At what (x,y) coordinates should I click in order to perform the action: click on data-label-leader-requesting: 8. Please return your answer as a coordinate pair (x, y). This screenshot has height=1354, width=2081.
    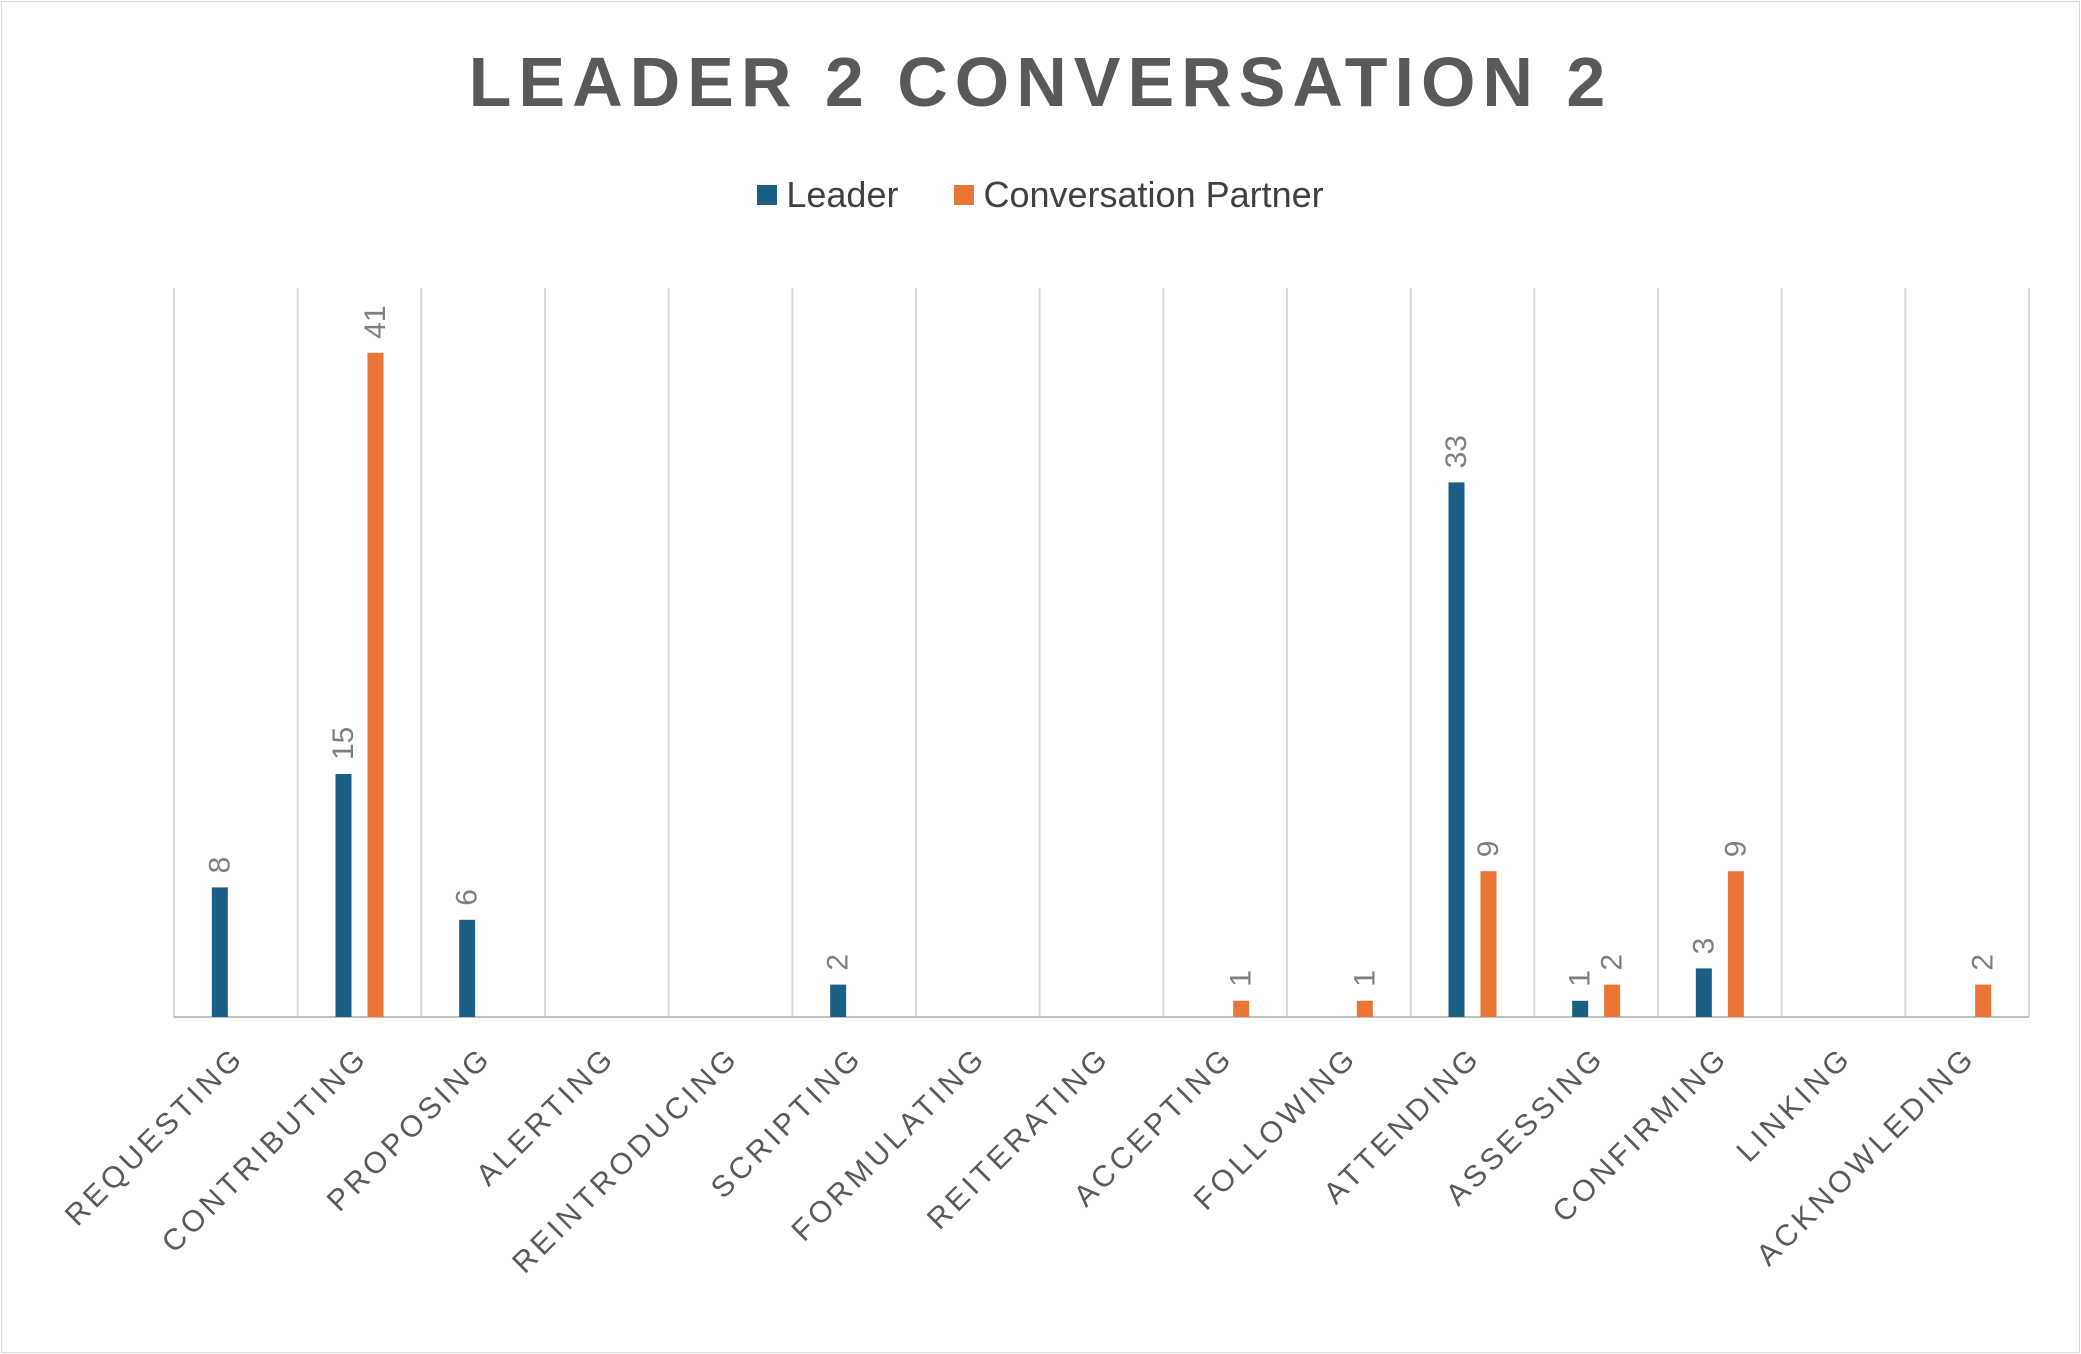
    Looking at the image, I should click on (219, 865).